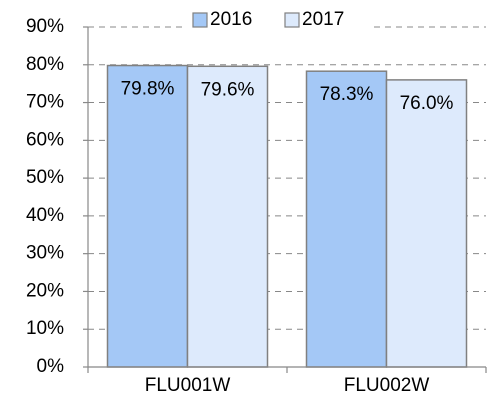 This screenshot has height=401, width=487. I want to click on y-tick-label: 80%, so click(45, 64).